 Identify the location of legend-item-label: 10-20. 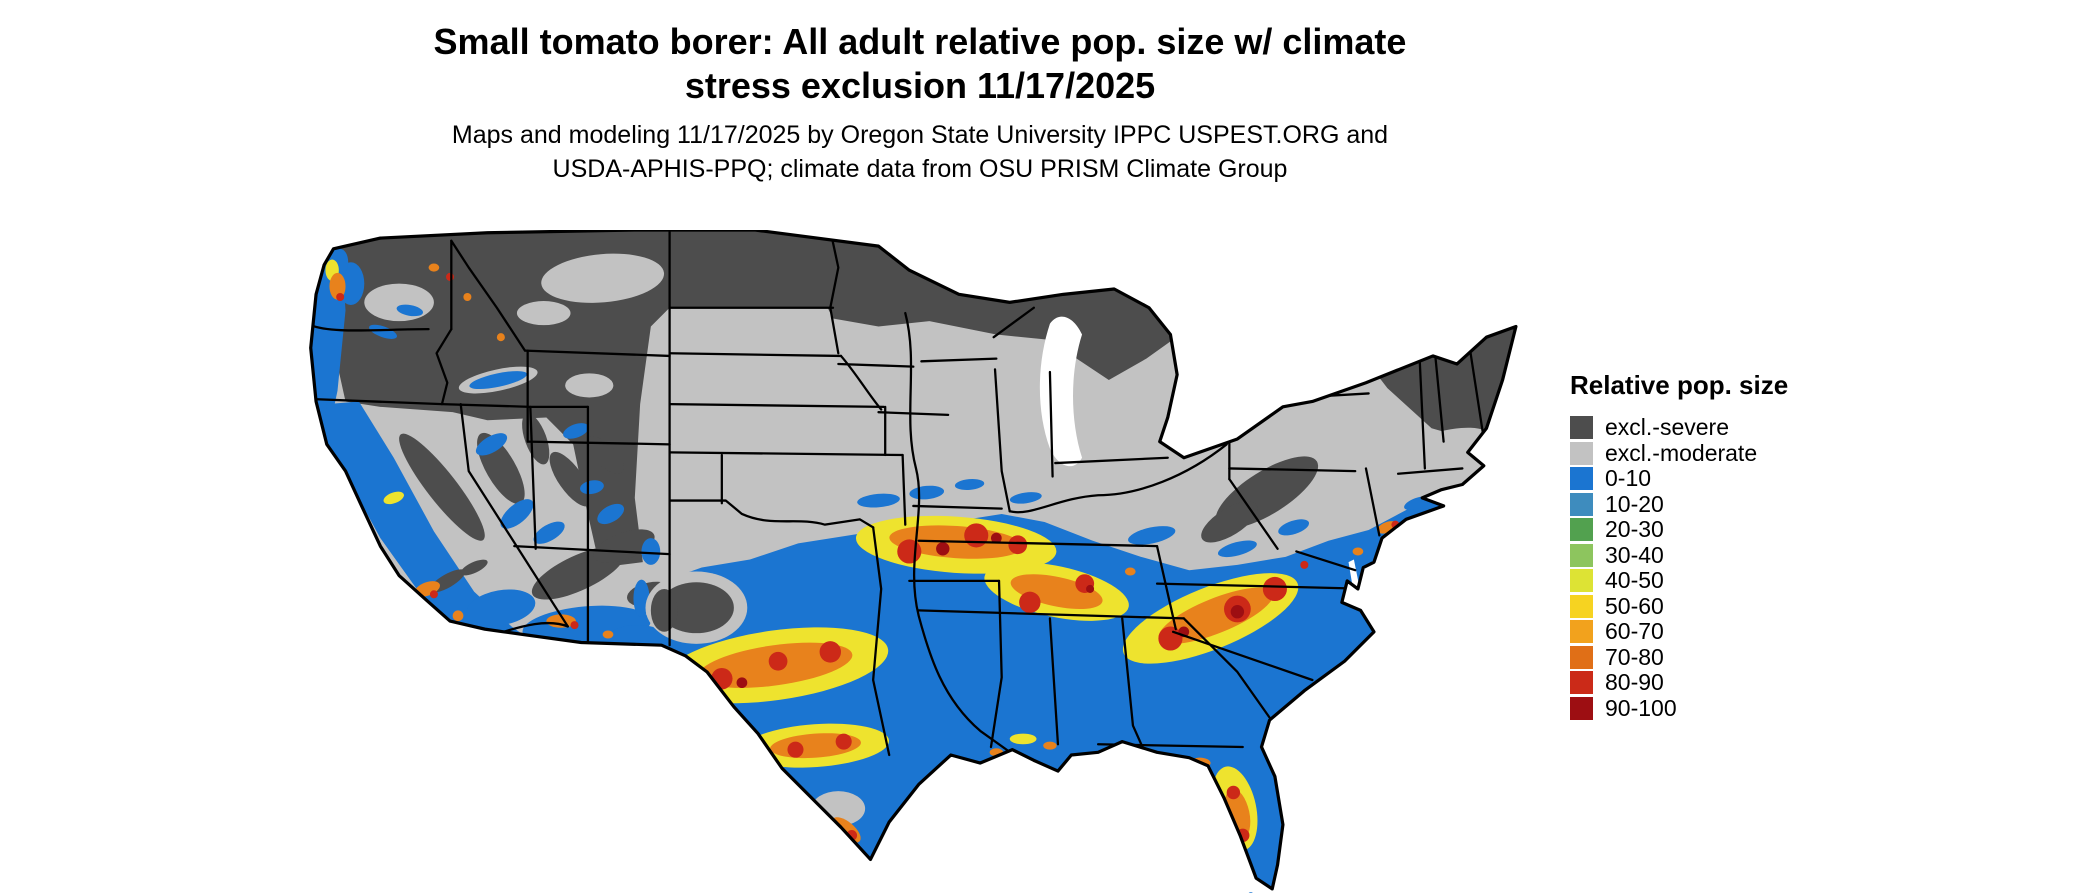
(1634, 503).